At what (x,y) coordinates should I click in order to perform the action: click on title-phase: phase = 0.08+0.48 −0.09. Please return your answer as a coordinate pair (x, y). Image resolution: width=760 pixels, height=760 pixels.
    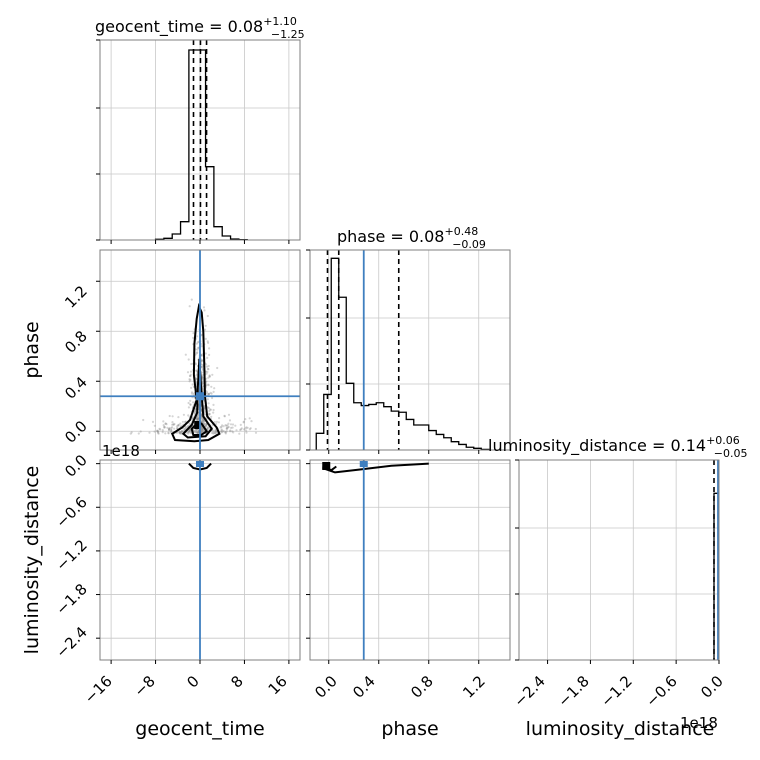
    Looking at the image, I should click on (411, 238).